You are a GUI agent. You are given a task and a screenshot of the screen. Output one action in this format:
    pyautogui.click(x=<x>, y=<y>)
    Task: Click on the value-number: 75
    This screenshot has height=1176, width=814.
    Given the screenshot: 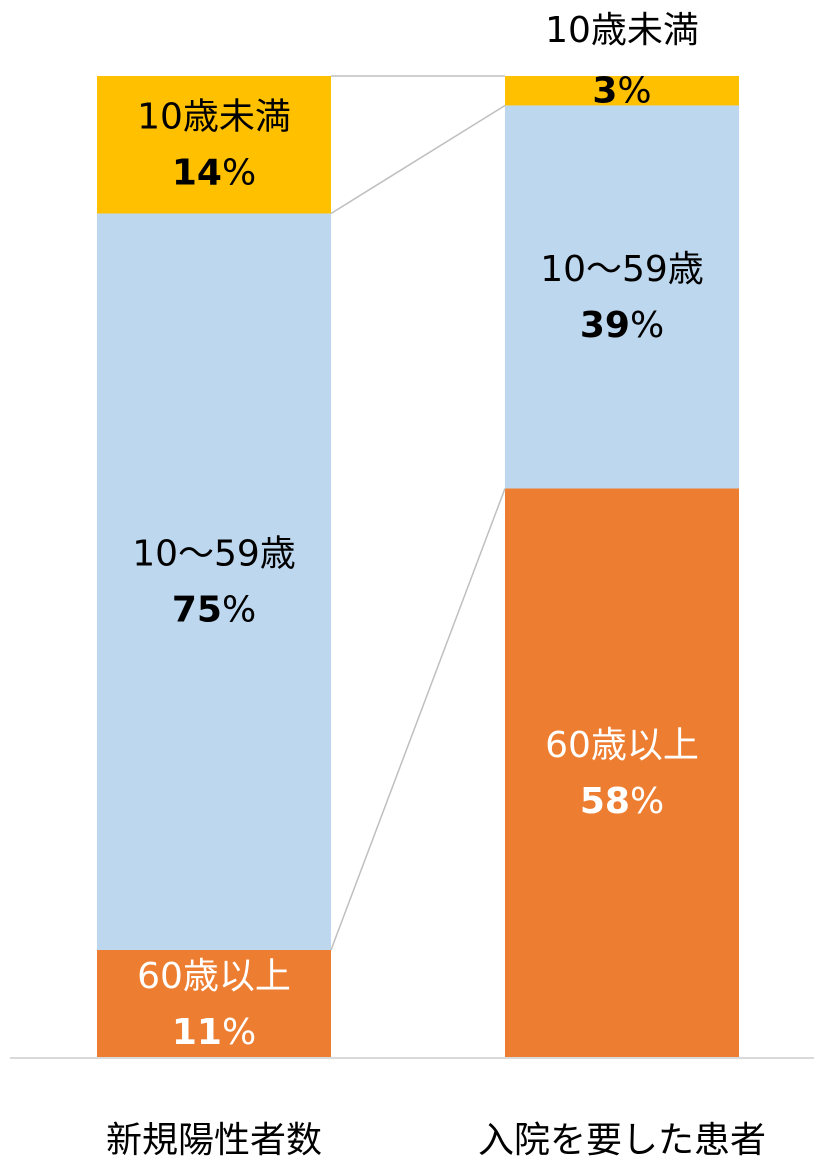 What is the action you would take?
    pyautogui.click(x=197, y=610)
    